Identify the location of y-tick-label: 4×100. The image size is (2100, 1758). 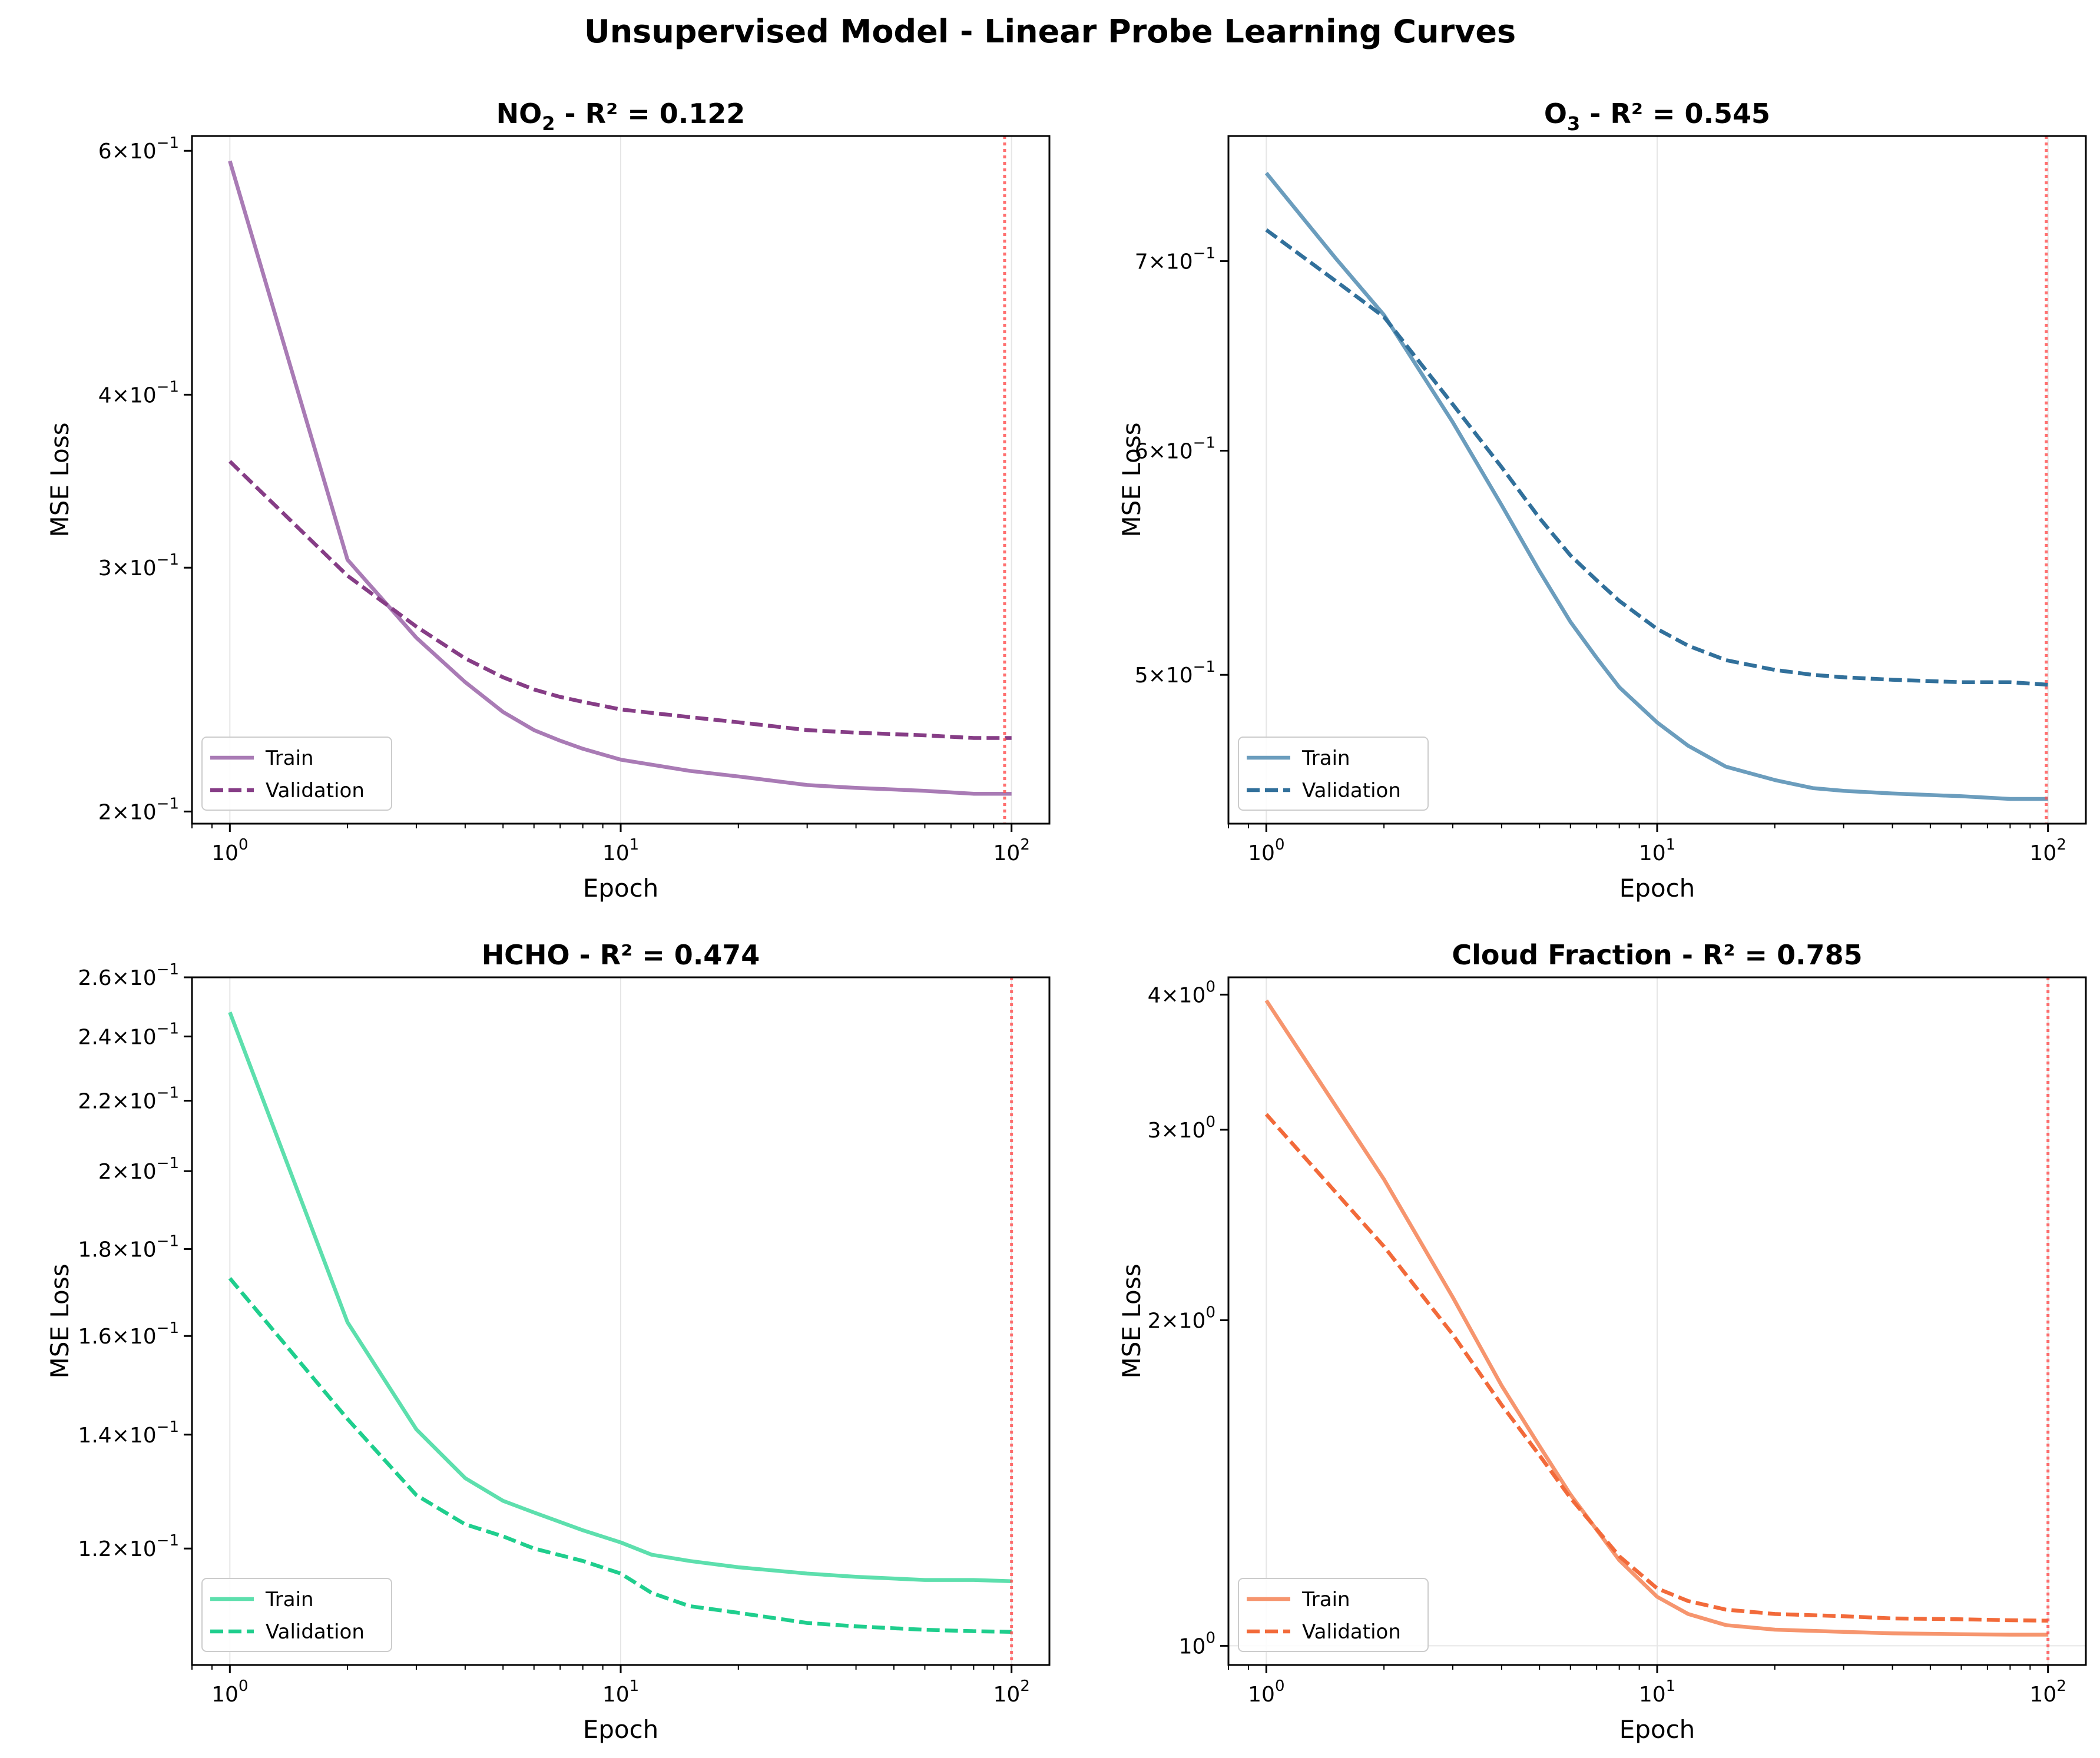
(1181, 992).